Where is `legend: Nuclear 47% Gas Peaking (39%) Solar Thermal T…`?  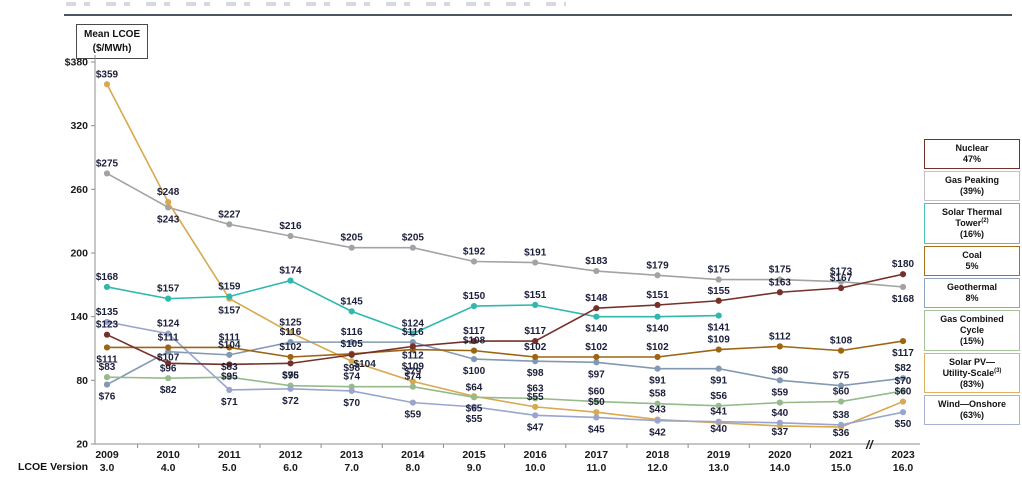
legend: Nuclear 47% Gas Peaking (39%) Solar Thermal T… is located at coordinates (972, 283).